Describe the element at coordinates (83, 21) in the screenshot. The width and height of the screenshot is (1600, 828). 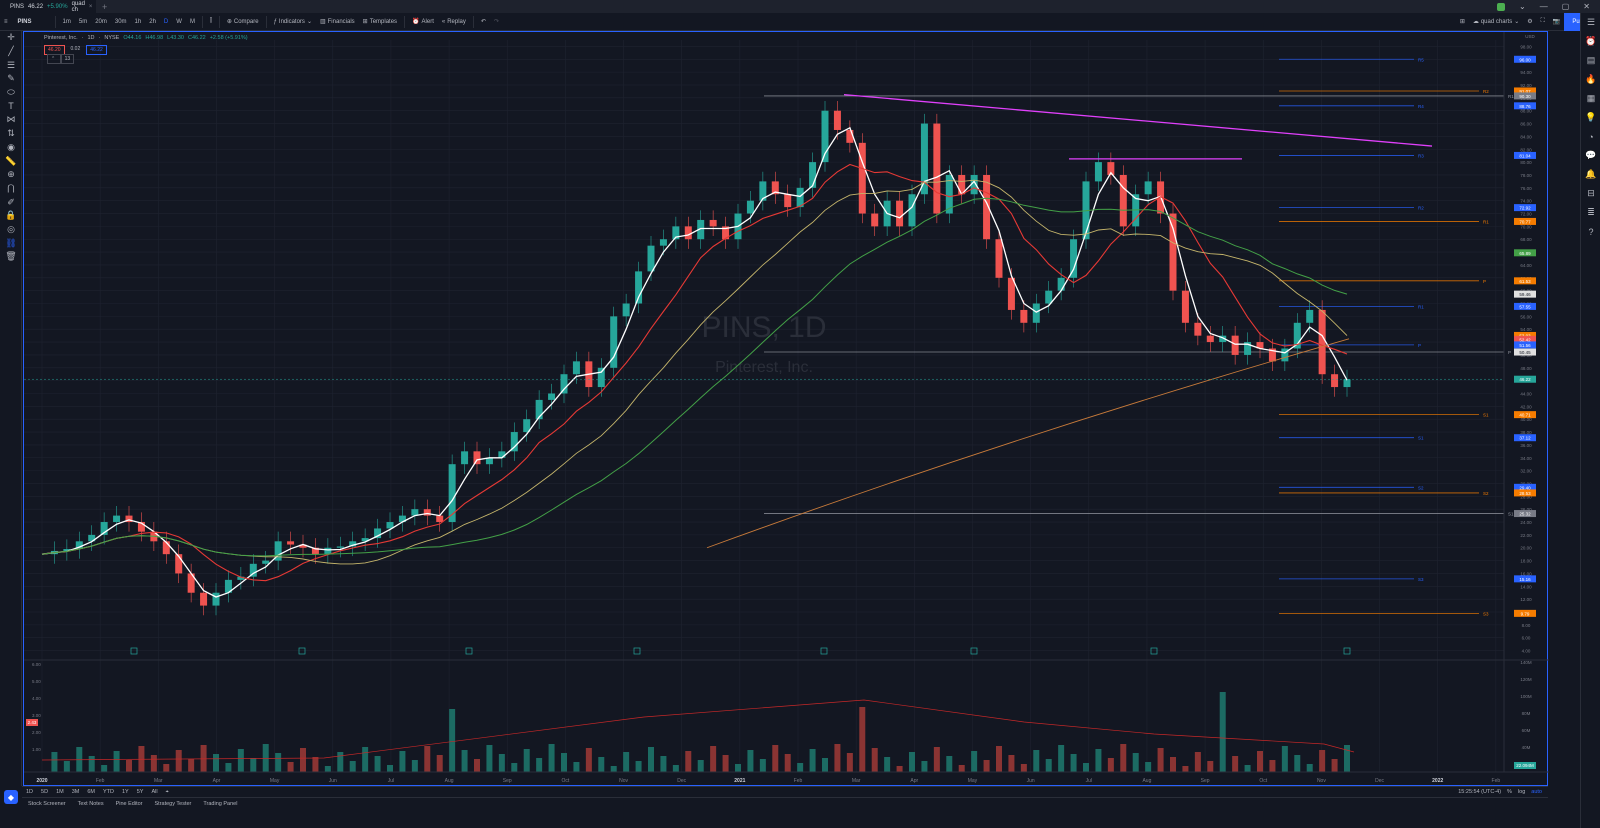
I see `interval-5m: 5m` at that location.